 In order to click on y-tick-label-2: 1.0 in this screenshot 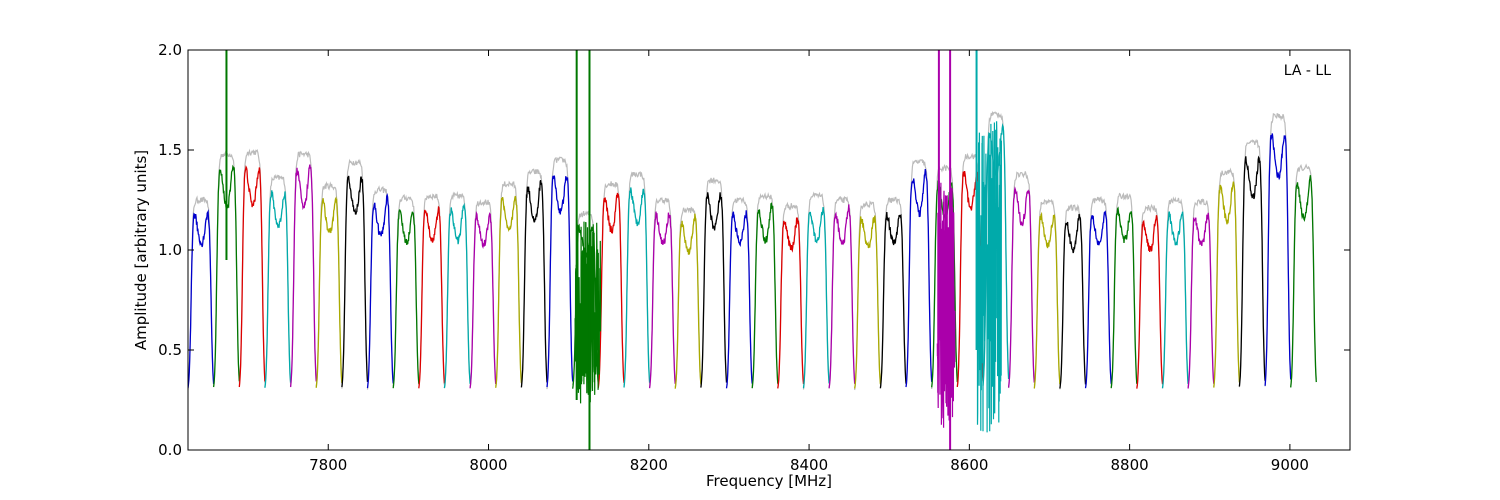, I will do `click(170, 250)`.